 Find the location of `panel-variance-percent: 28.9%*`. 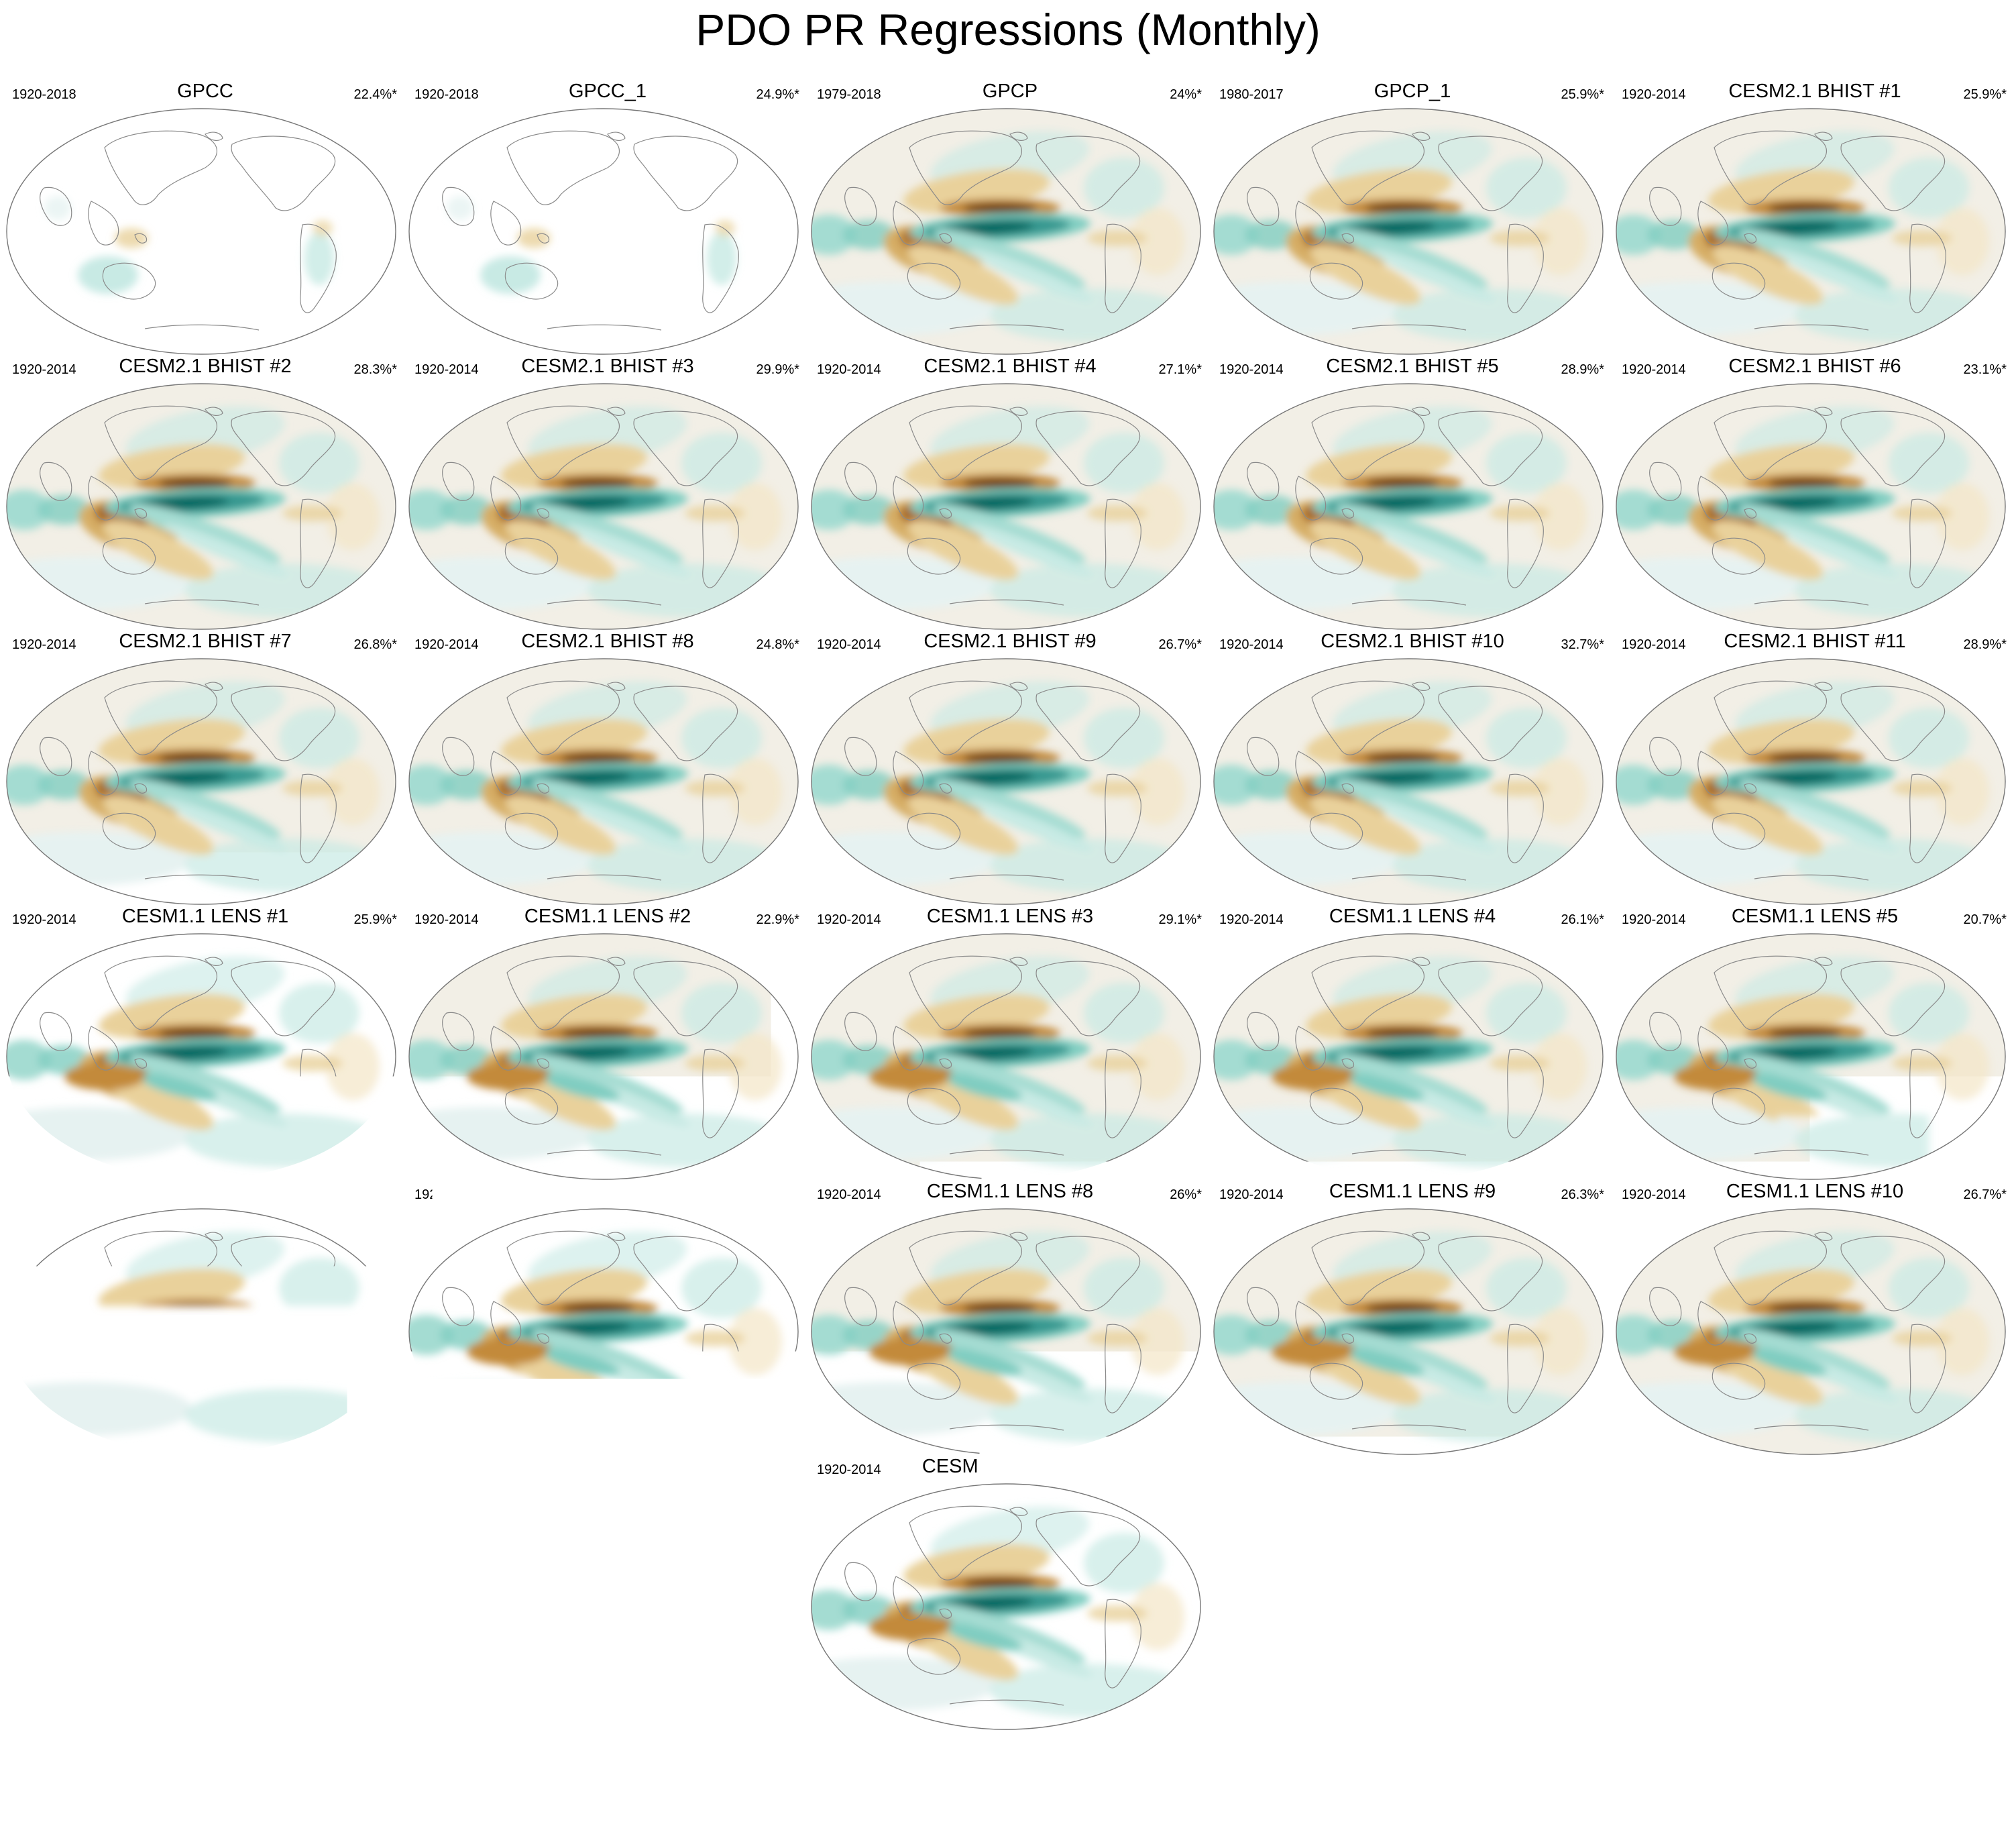

panel-variance-percent: 28.9%* is located at coordinates (1985, 645).